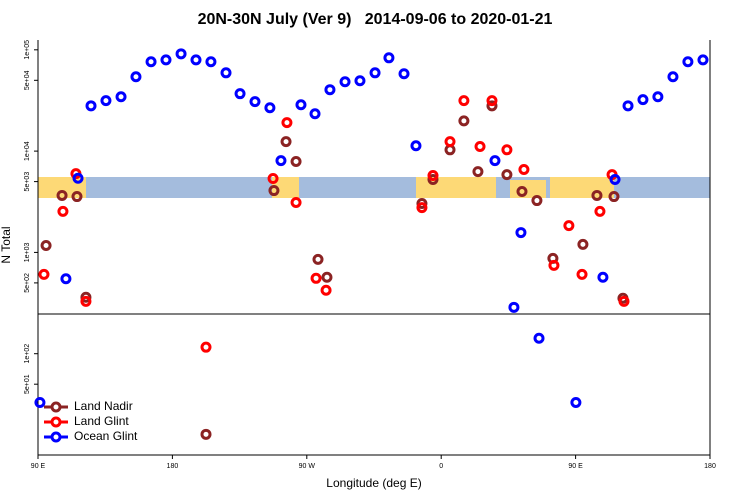 The width and height of the screenshot is (750, 500). What do you see at coordinates (6, 244) in the screenshot?
I see `y-axis-label: N Total` at bounding box center [6, 244].